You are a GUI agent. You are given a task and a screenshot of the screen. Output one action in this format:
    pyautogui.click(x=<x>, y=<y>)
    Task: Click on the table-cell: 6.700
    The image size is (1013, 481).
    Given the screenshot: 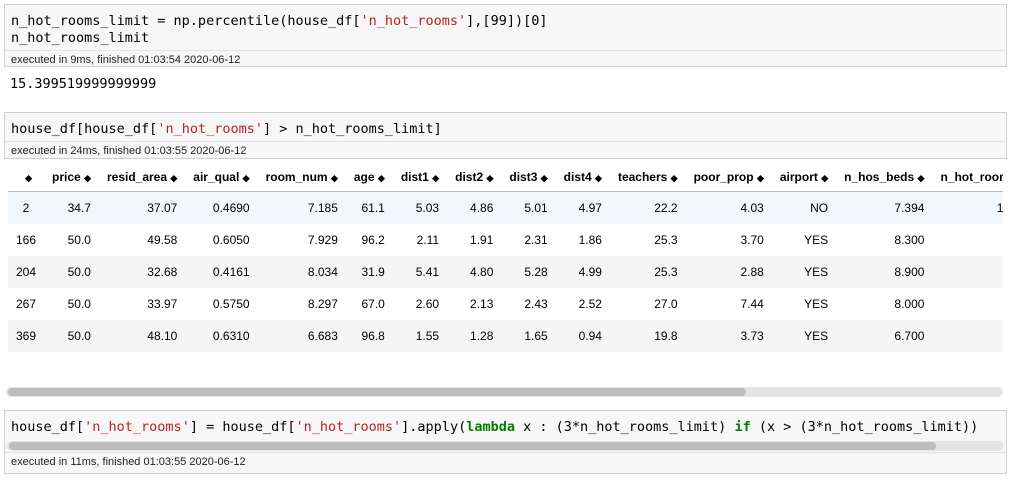 What is the action you would take?
    pyautogui.click(x=884, y=336)
    